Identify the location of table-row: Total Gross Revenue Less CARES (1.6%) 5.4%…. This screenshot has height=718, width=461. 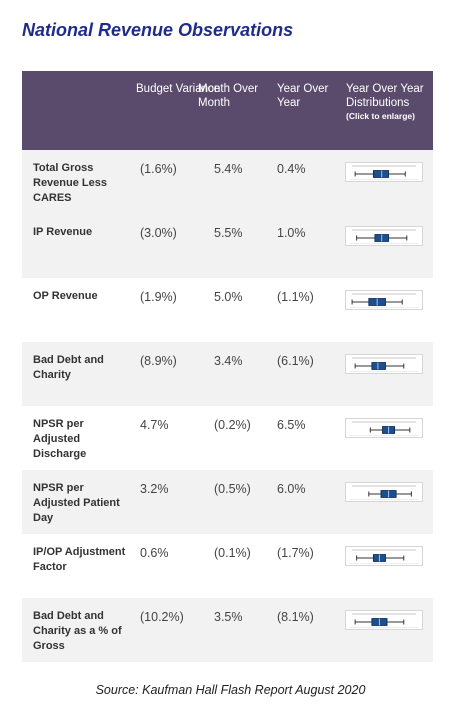
(227, 182).